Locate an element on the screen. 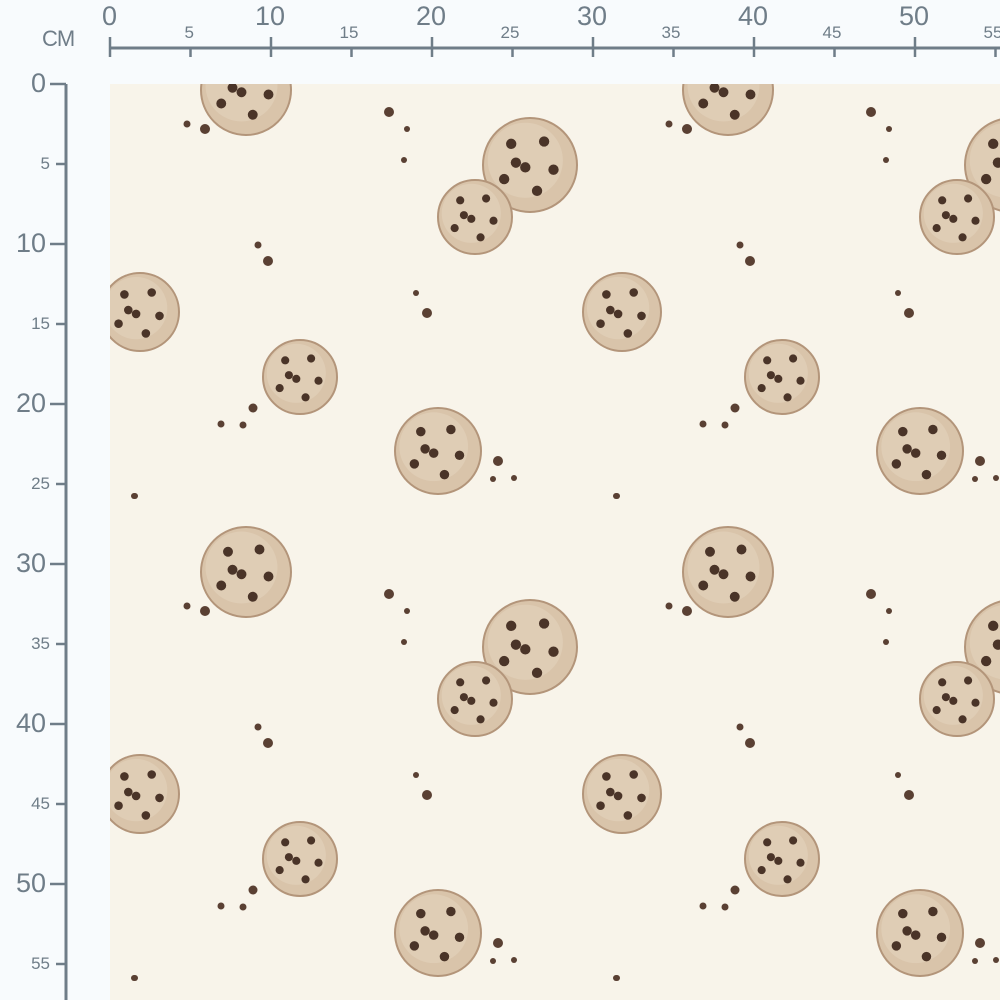 The height and width of the screenshot is (1000, 1000). horizontal-ruler-label: 40 is located at coordinates (753, 16).